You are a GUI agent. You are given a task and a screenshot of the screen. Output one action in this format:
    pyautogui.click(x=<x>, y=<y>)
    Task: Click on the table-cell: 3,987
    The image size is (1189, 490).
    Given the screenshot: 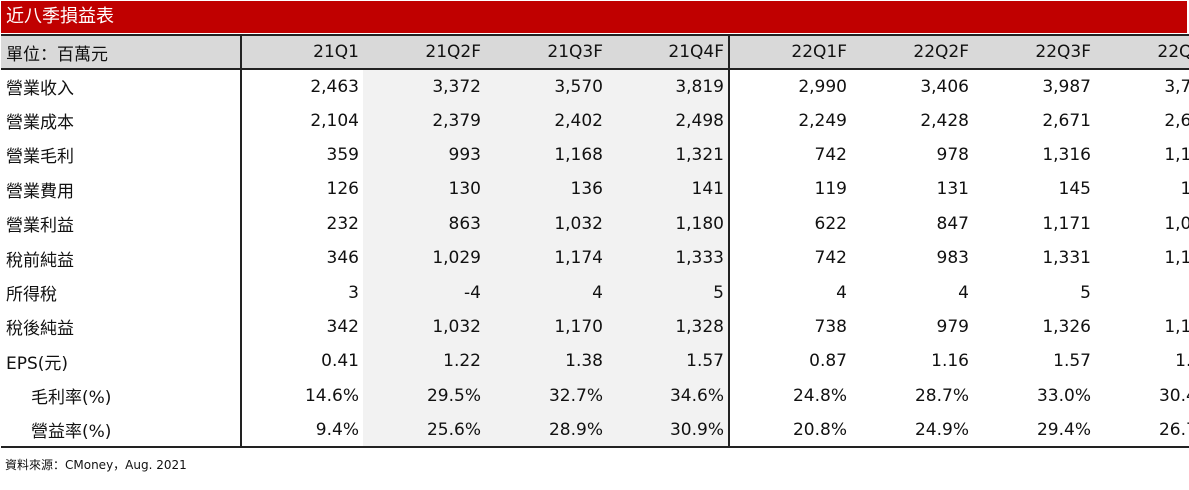 What is the action you would take?
    pyautogui.click(x=1066, y=86)
    